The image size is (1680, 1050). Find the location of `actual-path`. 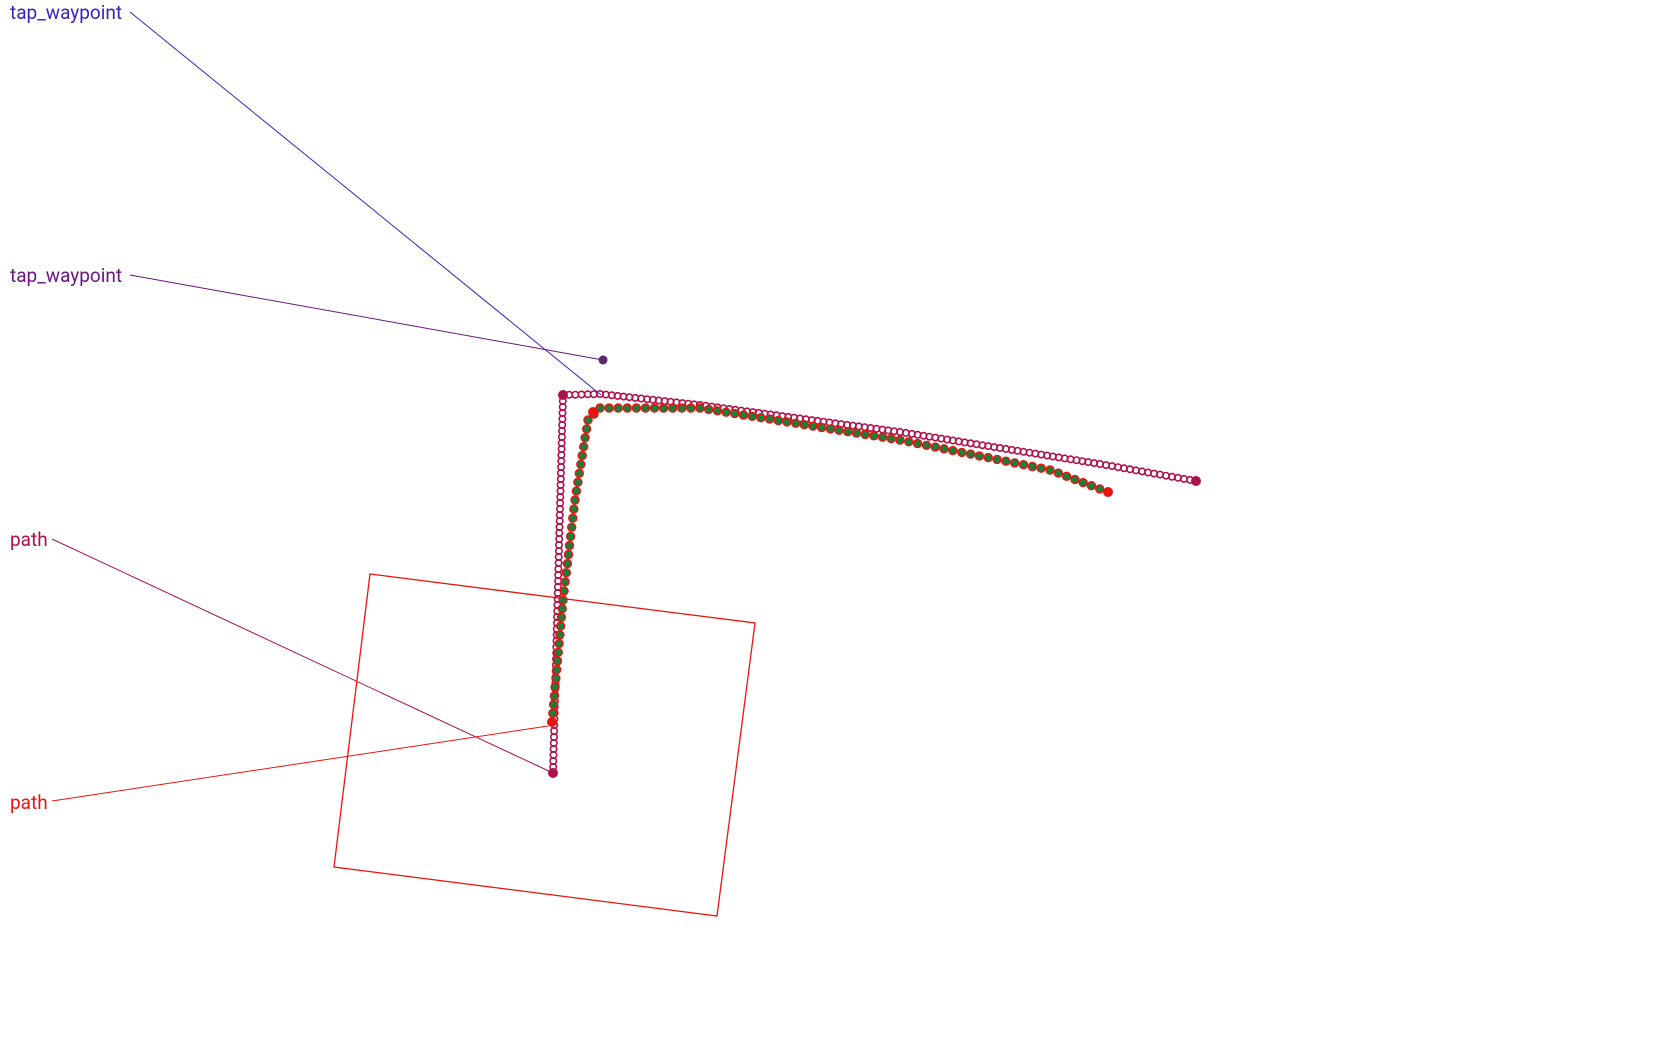

actual-path is located at coordinates (830, 565).